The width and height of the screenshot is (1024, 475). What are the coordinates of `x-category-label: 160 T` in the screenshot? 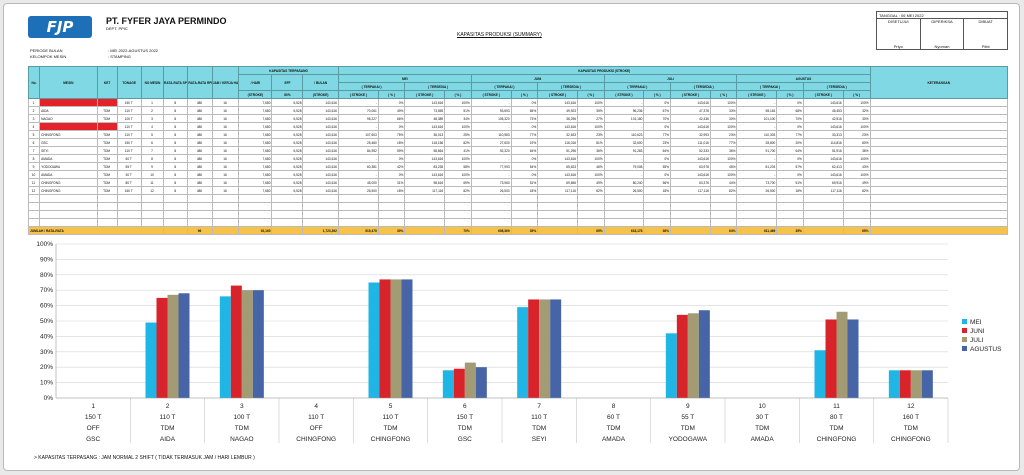 It's located at (911, 417).